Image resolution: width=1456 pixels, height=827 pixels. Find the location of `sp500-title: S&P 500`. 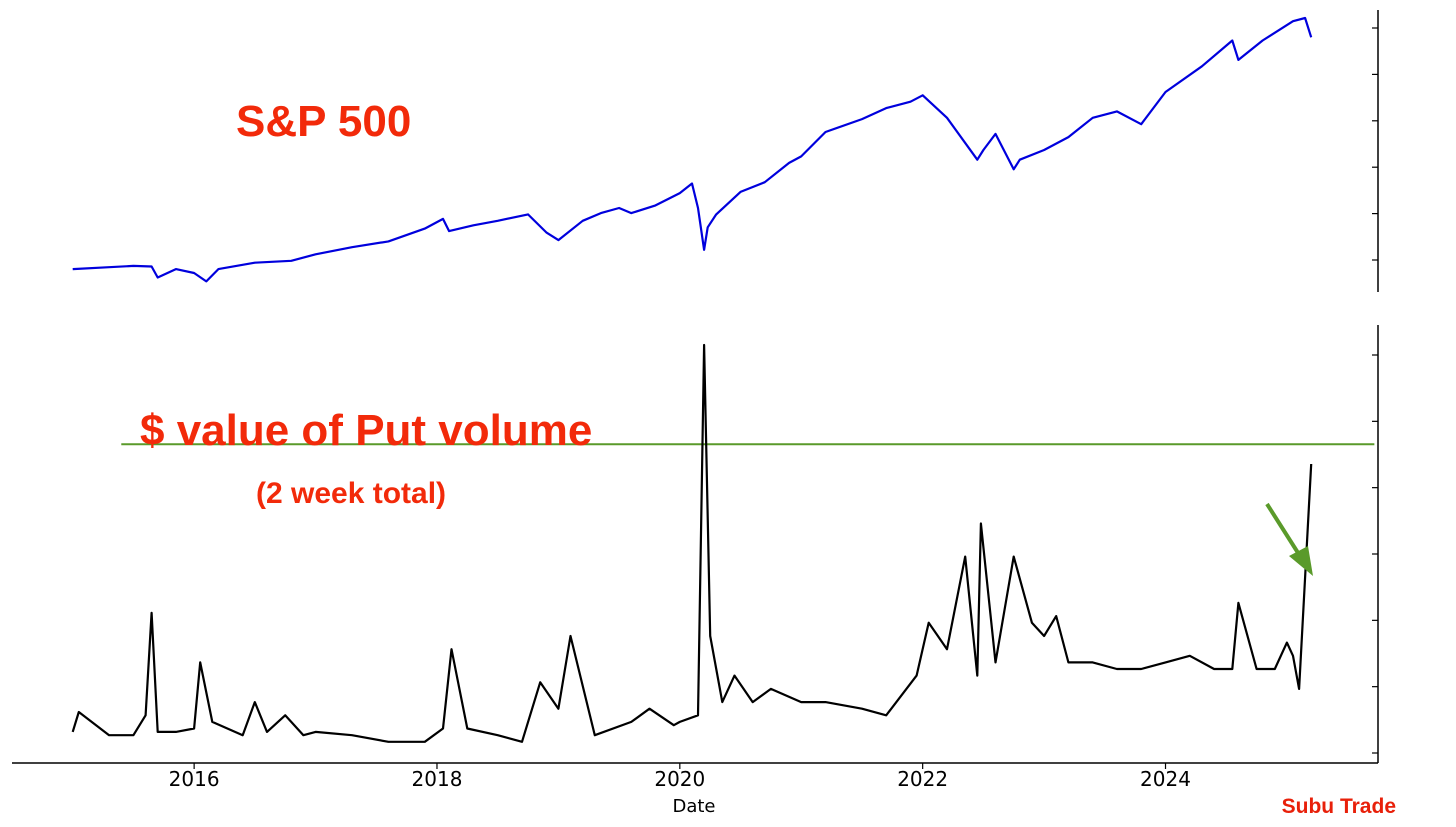

sp500-title: S&P 500 is located at coordinates (323, 121).